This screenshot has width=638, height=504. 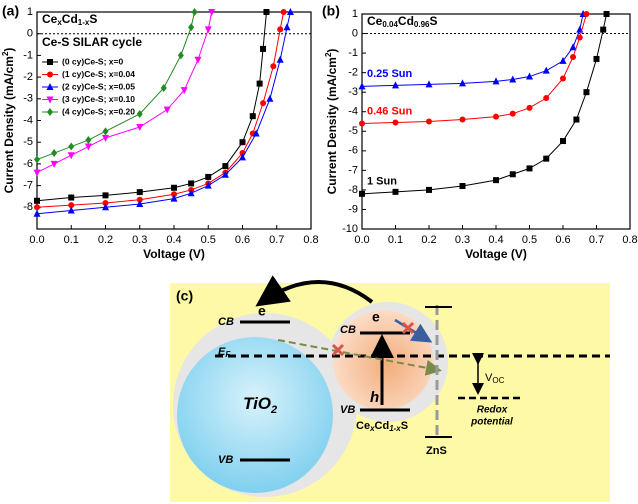 I want to click on label: CexCd1-xS, so click(x=382, y=426).